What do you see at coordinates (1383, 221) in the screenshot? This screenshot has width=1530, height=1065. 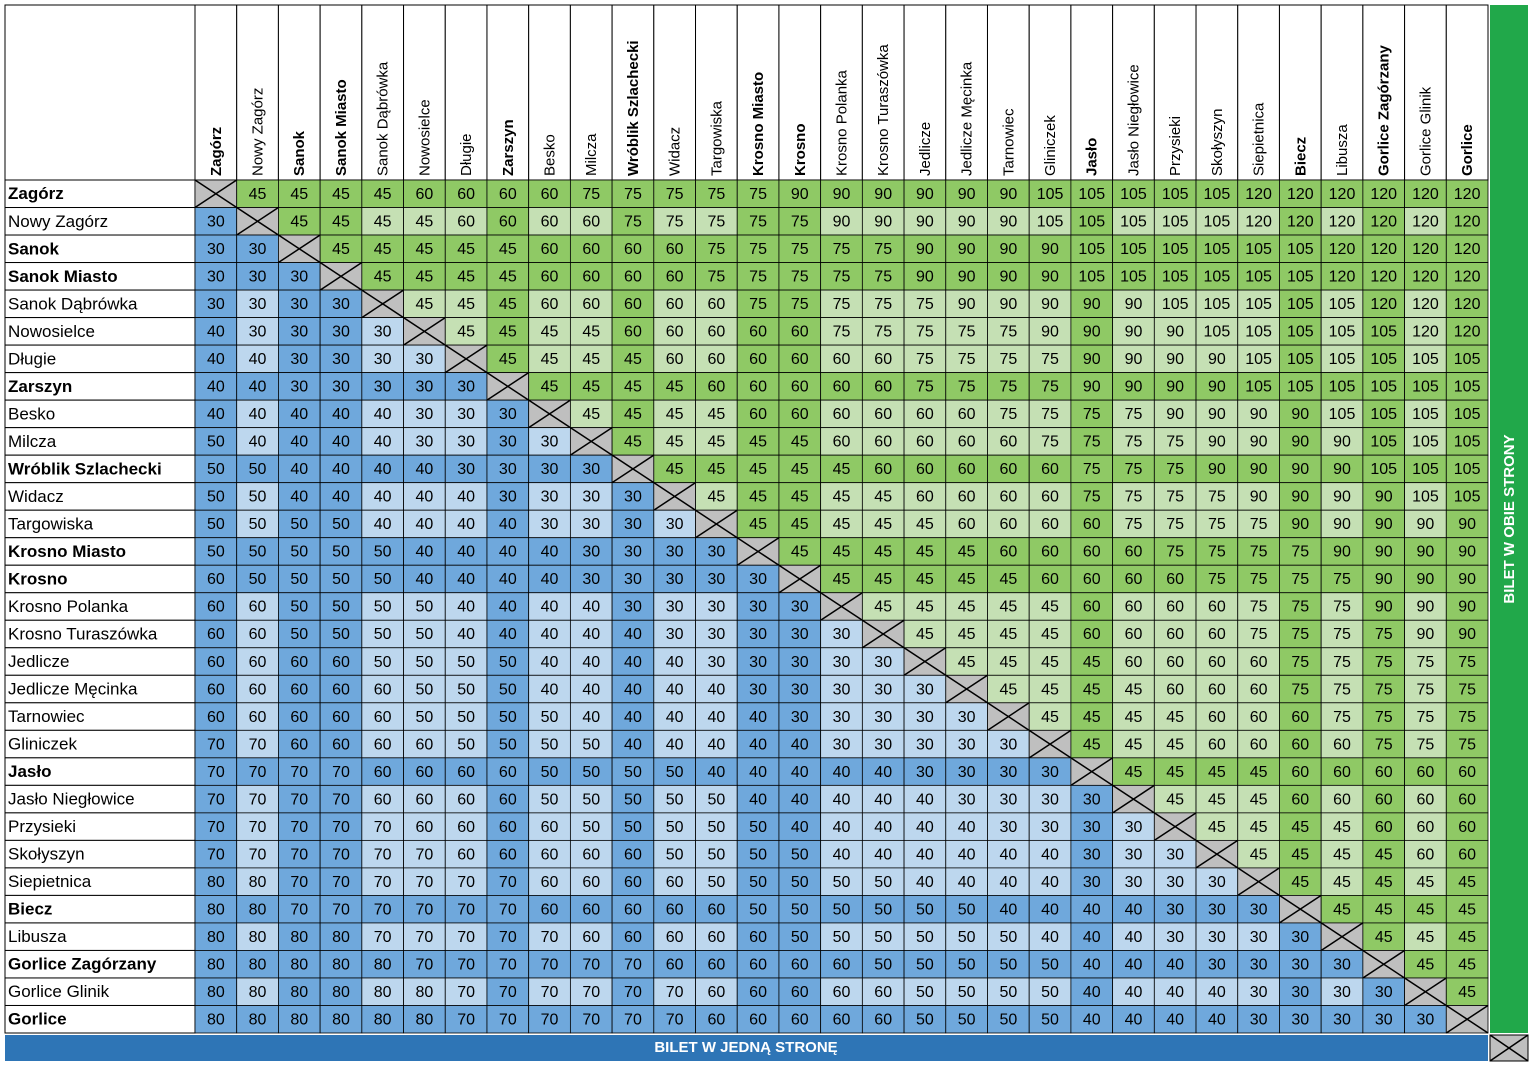 I see `fare: 120` at bounding box center [1383, 221].